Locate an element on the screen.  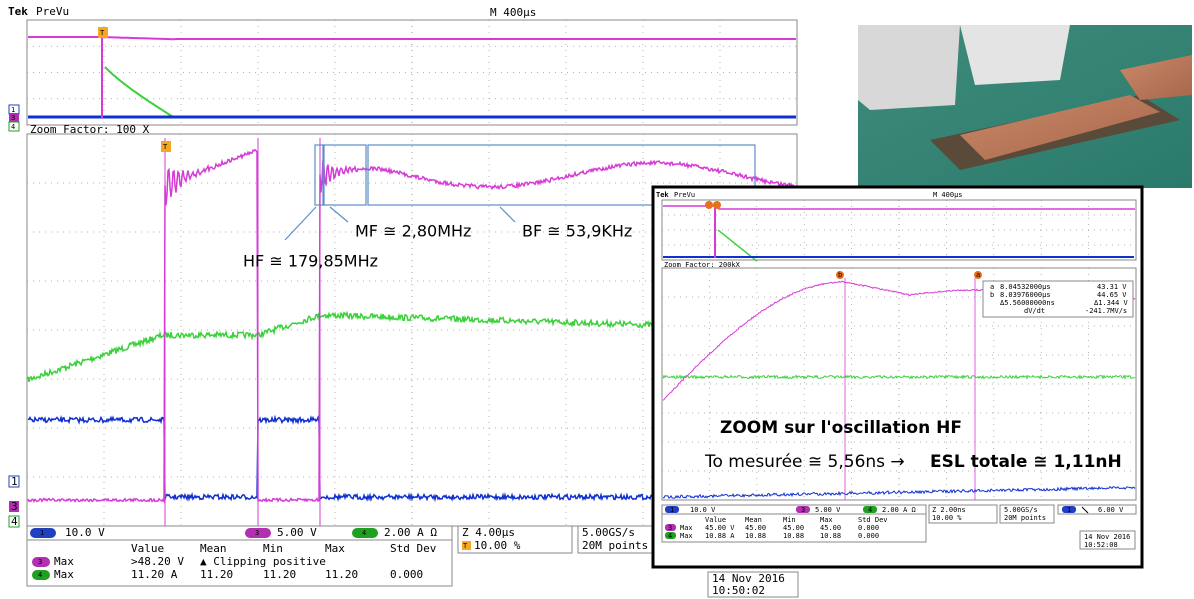
ch-id: 3 is located at coordinates (257, 533).